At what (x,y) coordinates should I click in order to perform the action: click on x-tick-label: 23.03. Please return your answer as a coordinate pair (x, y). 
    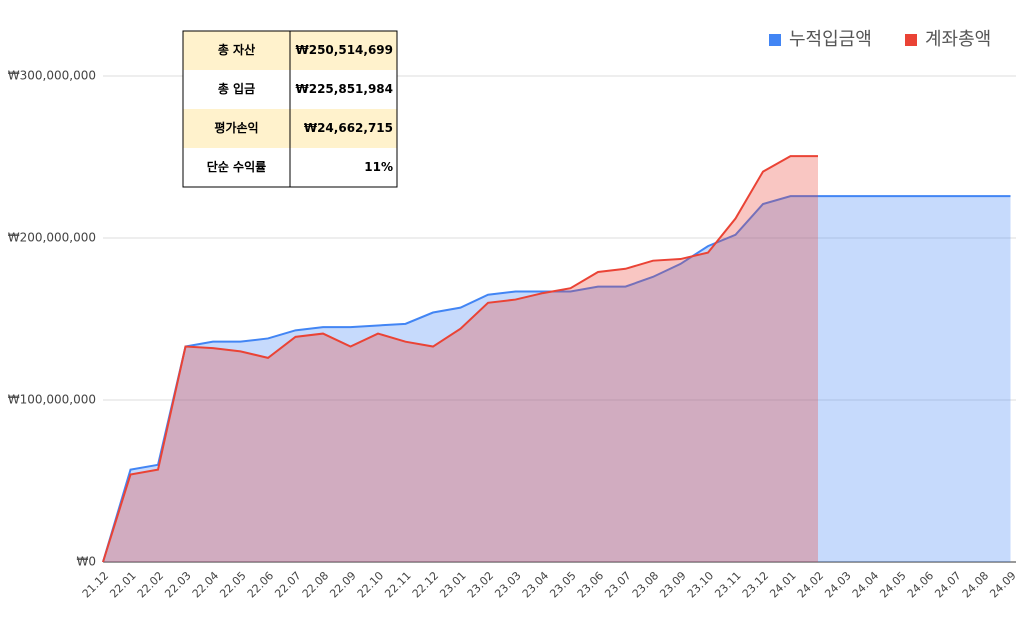
    Looking at the image, I should click on (507, 584).